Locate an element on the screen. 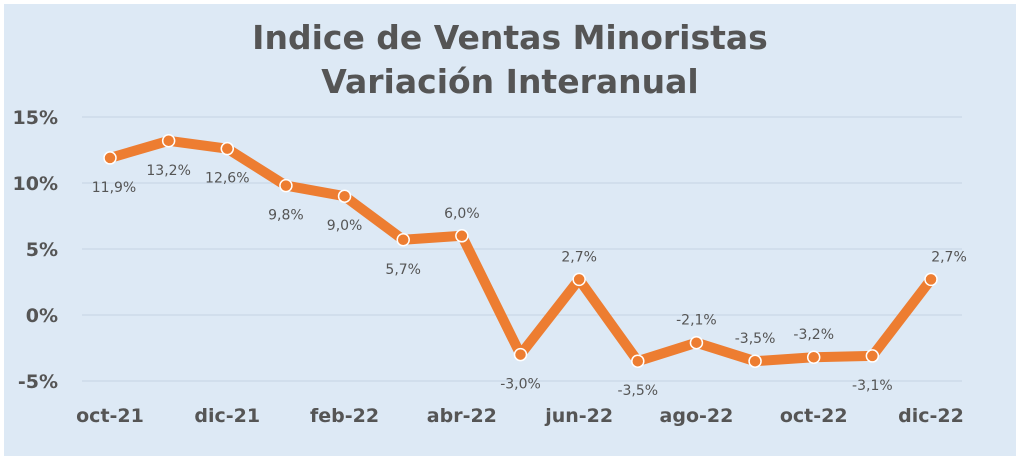 The width and height of the screenshot is (1024, 464). x-tick-label: dic-22 is located at coordinates (931, 416).